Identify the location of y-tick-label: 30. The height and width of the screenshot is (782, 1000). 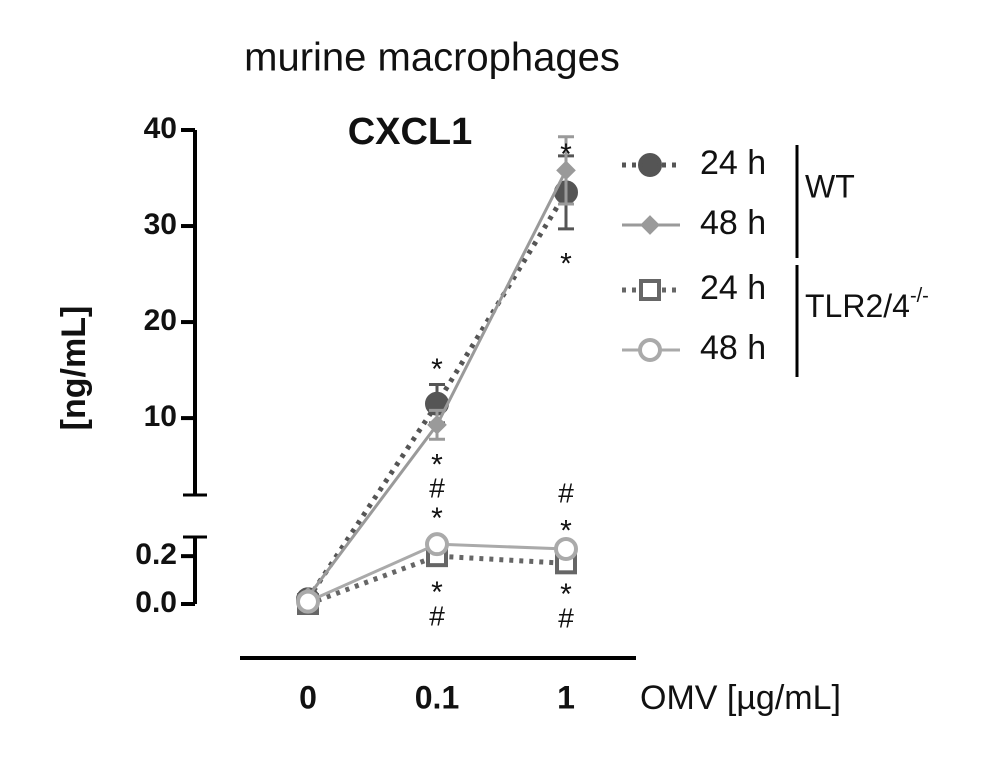
(160, 224).